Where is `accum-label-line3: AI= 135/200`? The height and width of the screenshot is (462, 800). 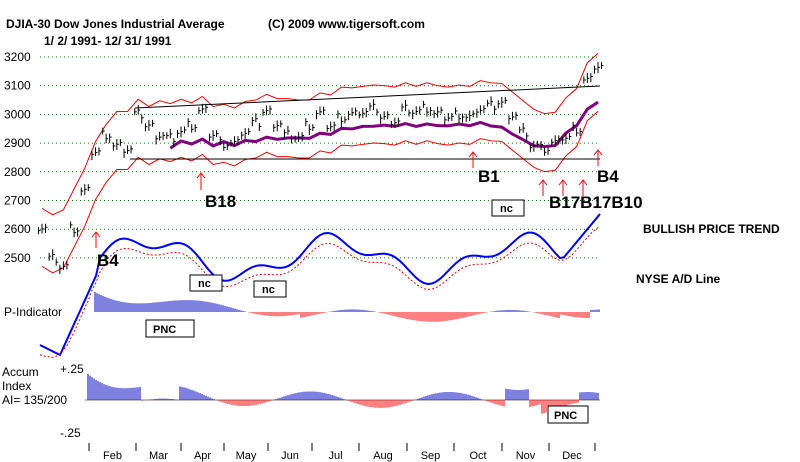 accum-label-line3: AI= 135/200 is located at coordinates (34, 400).